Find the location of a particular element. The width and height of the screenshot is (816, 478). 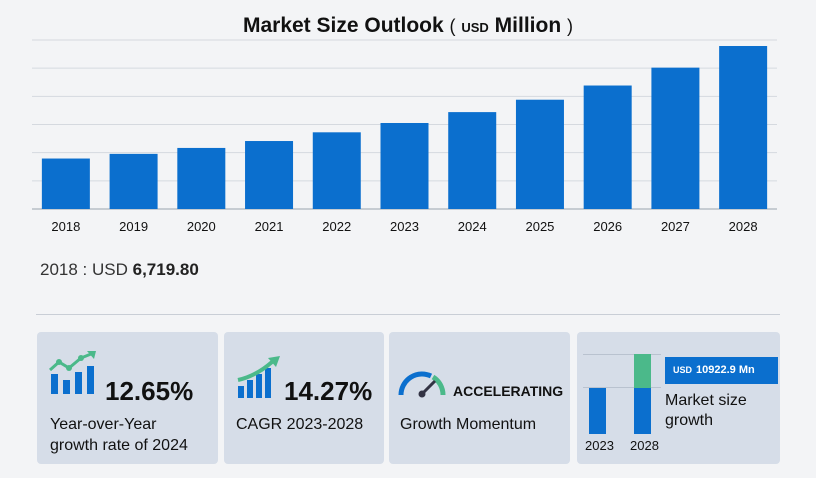

bar-2025 is located at coordinates (539, 154).